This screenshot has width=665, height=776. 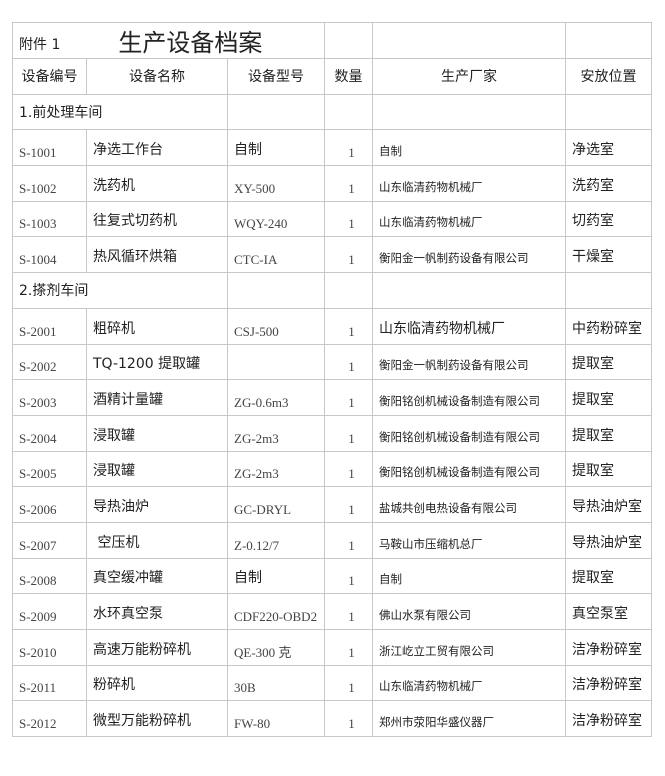 I want to click on cell-model: CTC-IA, so click(x=276, y=255).